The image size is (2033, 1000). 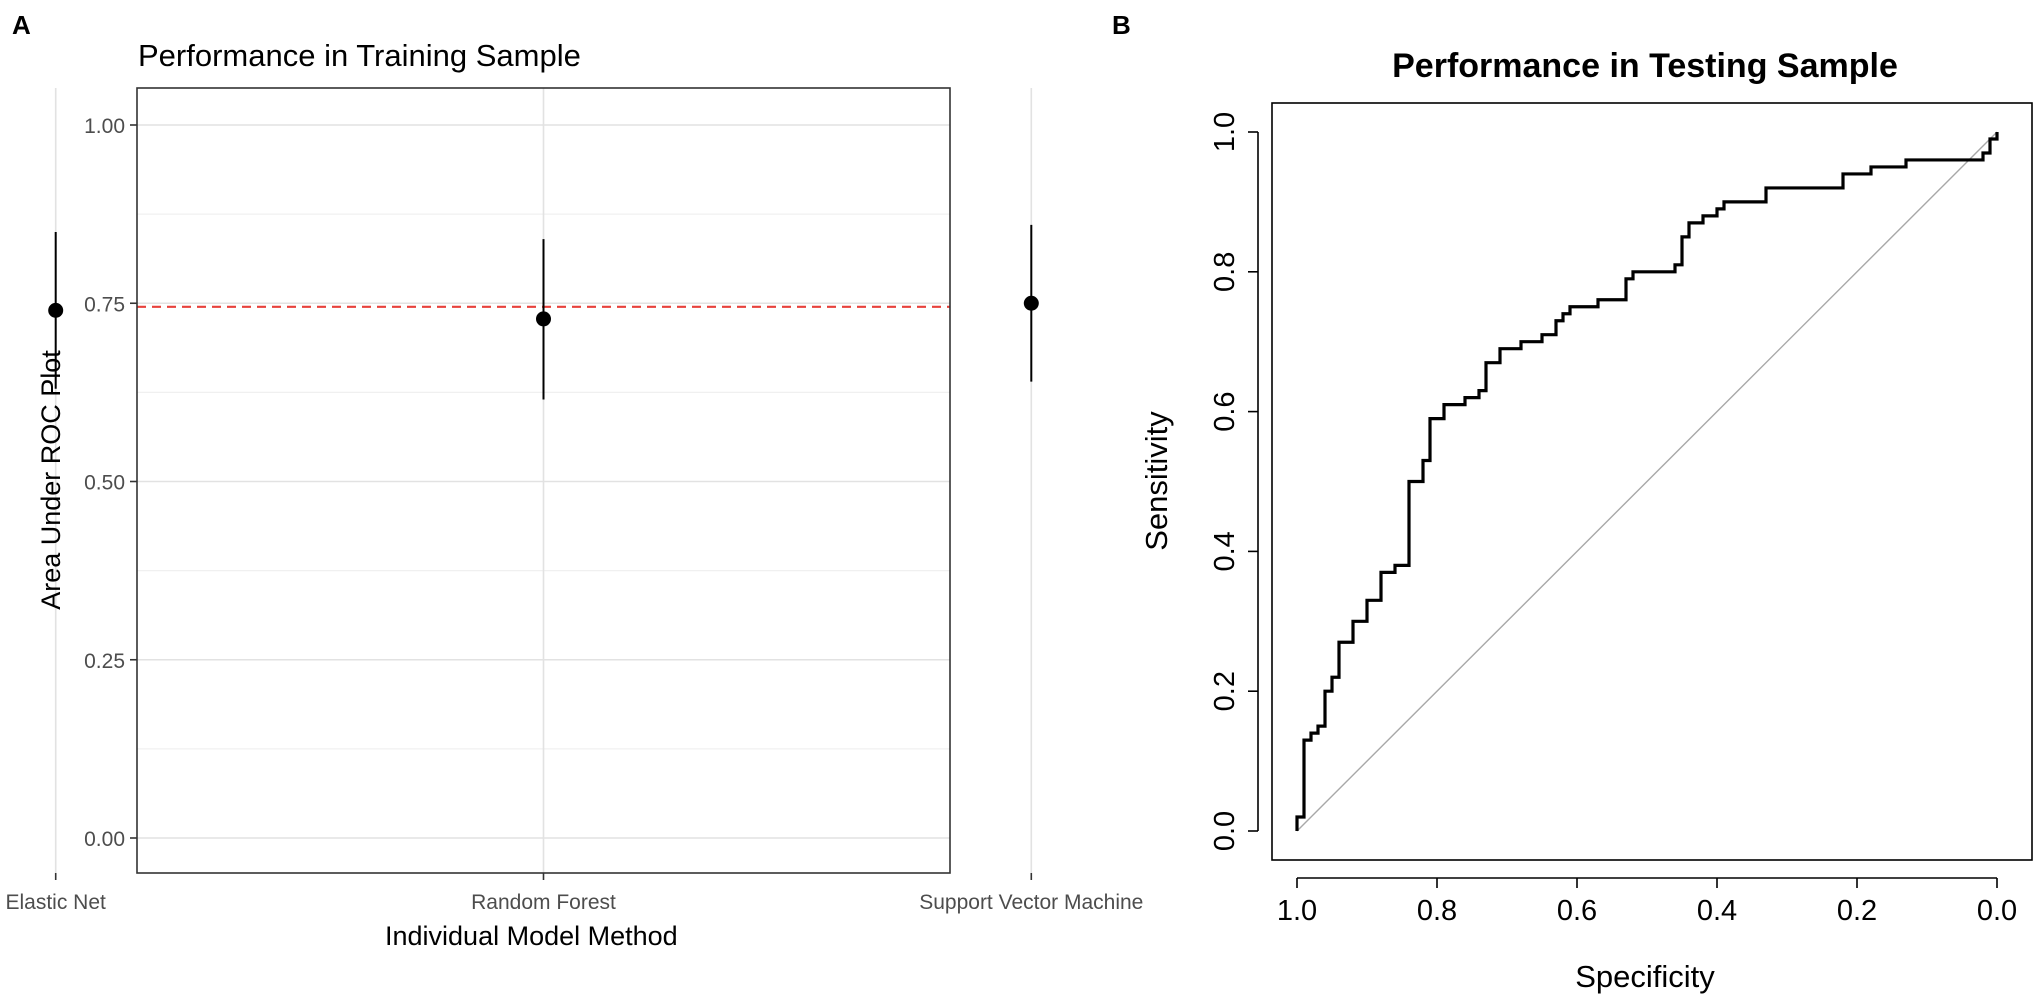 I want to click on panel-a-title: Performance in Training Sample, so click(x=359, y=55).